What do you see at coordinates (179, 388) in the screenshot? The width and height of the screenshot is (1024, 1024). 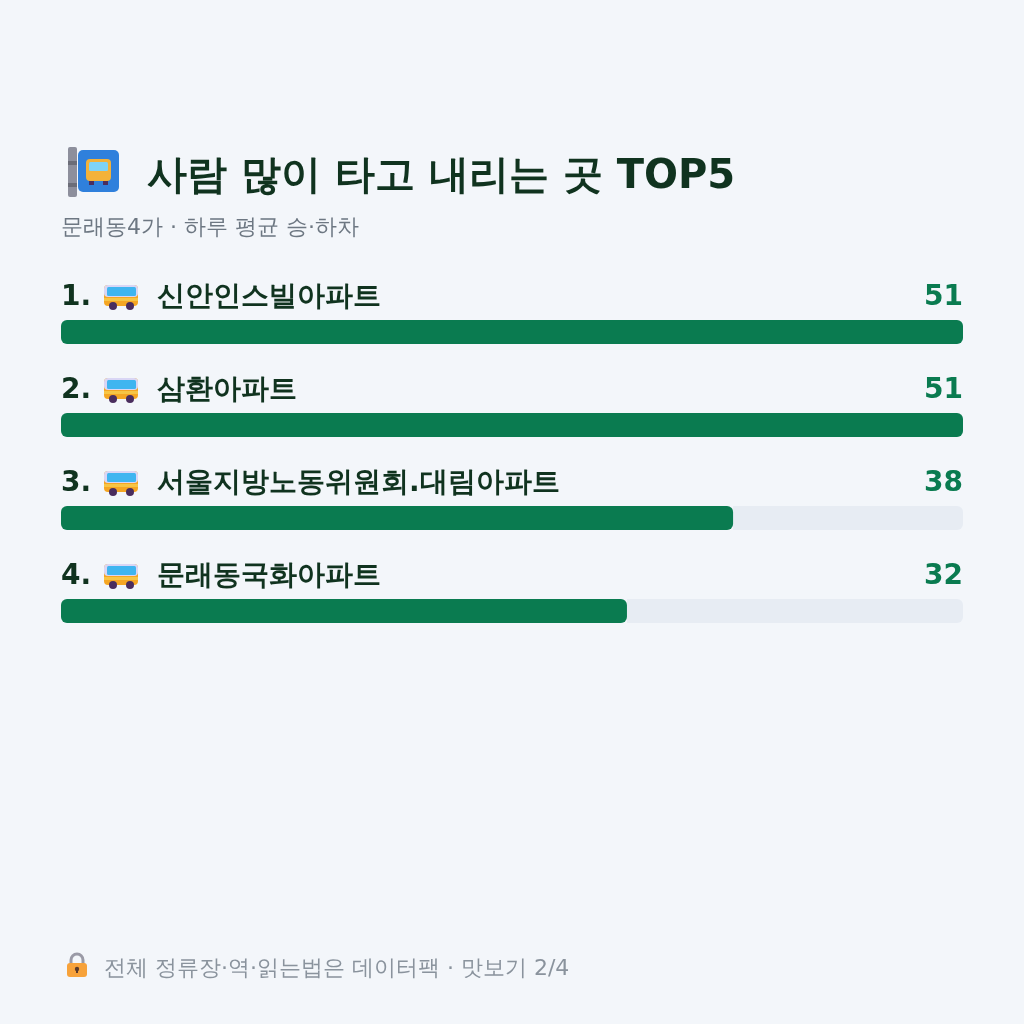 I see `category-label: 2. 삼환아파트` at bounding box center [179, 388].